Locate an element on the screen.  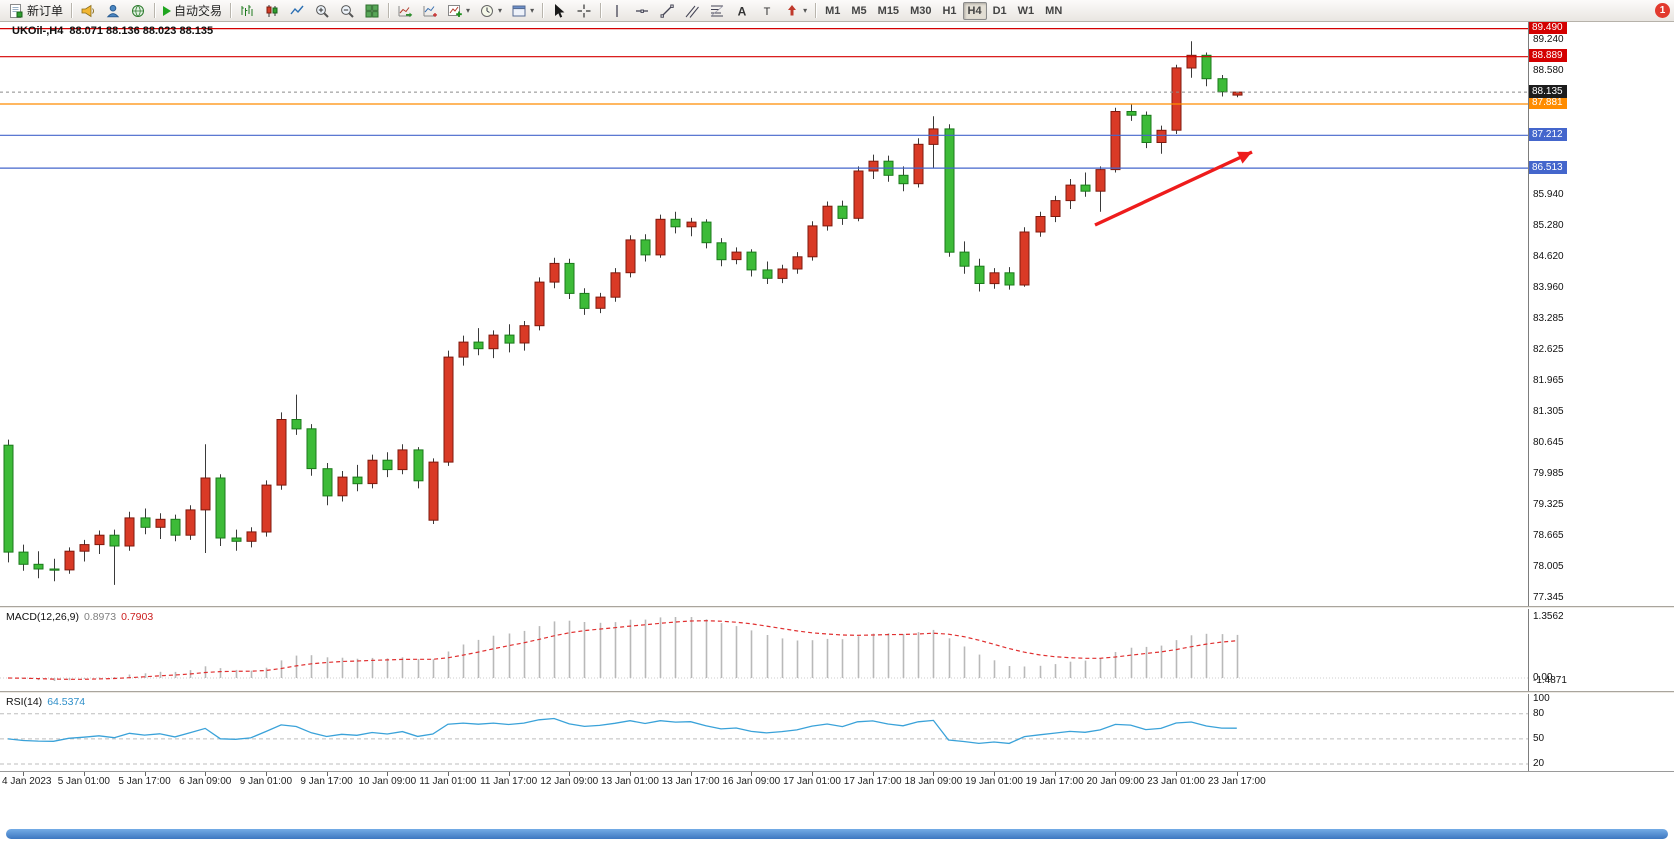
price-axis-label: 88.580 is located at coordinates (1548, 71).